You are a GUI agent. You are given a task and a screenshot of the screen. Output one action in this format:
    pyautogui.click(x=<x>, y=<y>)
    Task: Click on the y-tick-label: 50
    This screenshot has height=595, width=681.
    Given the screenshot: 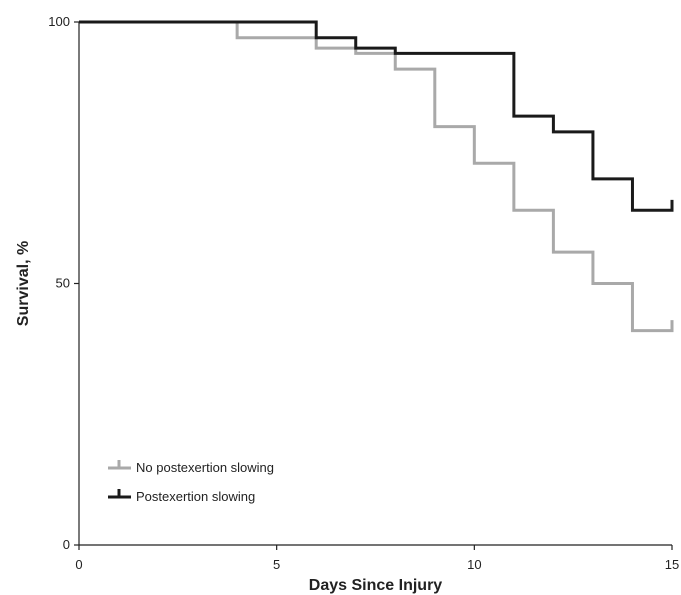 What is the action you would take?
    pyautogui.click(x=63, y=283)
    